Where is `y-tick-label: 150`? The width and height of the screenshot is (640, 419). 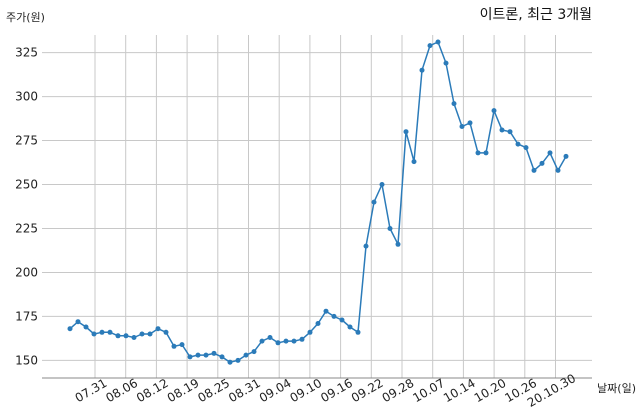
y-tick-label: 150 is located at coordinates (26, 360).